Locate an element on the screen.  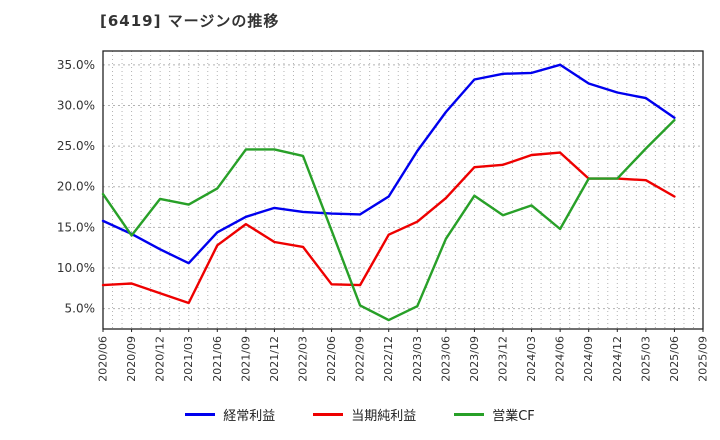
legend-item-当期純利益: 当期純利益 is located at coordinates (364, 414).